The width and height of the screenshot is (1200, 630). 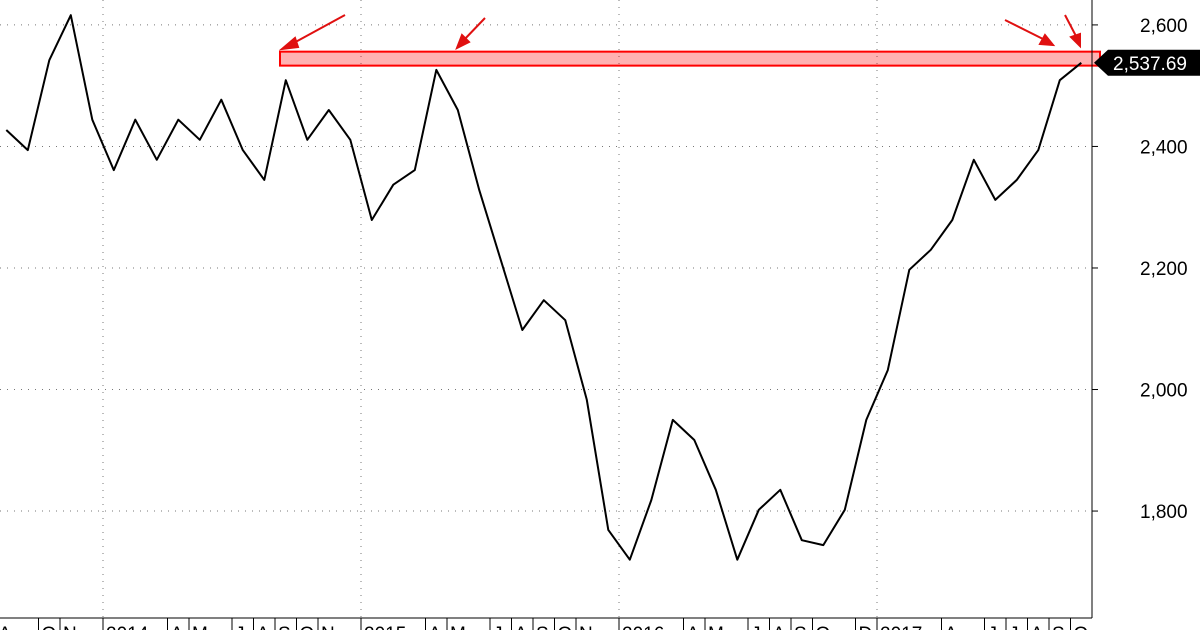 What do you see at coordinates (1164, 147) in the screenshot?
I see `y-tick-label: 2,400` at bounding box center [1164, 147].